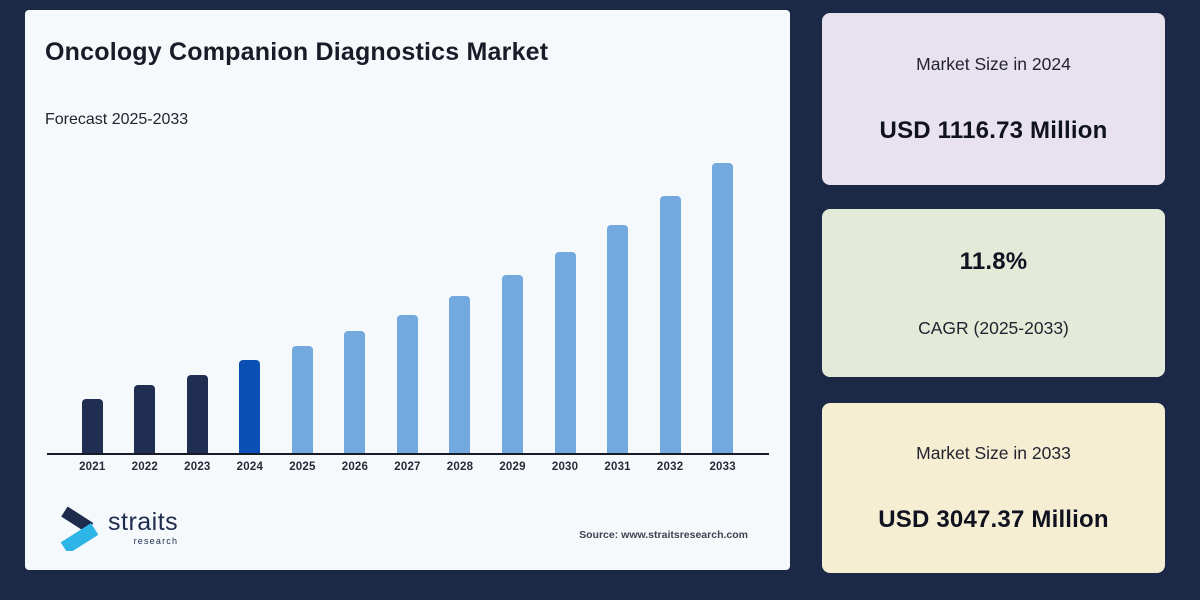 This screenshot has width=1200, height=600. Describe the element at coordinates (143, 522) in the screenshot. I see `brand-name: straits` at that location.